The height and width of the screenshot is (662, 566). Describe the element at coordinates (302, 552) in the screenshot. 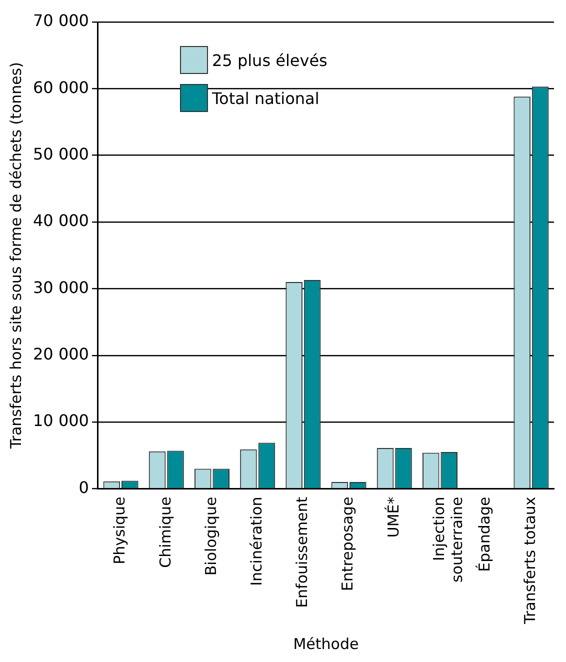

I see `x-tick-label: Enfouissement` at that location.